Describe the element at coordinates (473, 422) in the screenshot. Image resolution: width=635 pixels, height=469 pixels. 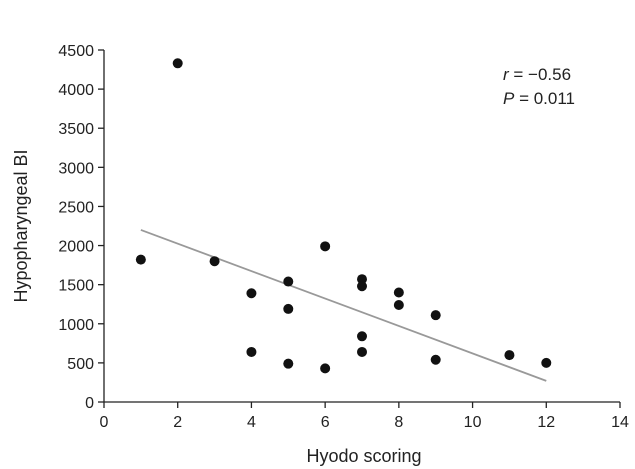
I see `x-tick-label: 10` at that location.